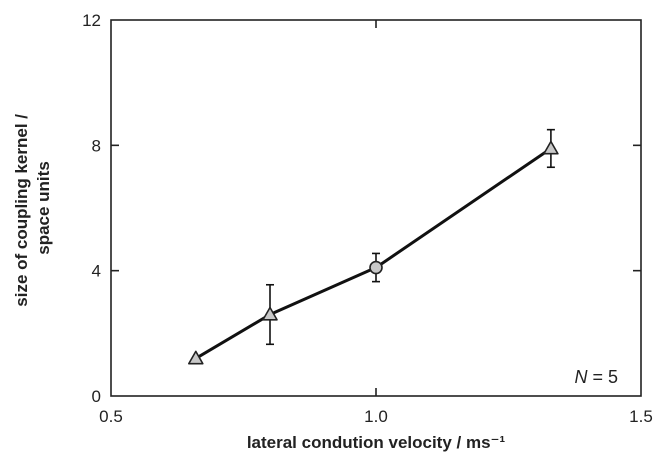  I want to click on n-annotation-rest: = 5, so click(602, 377).